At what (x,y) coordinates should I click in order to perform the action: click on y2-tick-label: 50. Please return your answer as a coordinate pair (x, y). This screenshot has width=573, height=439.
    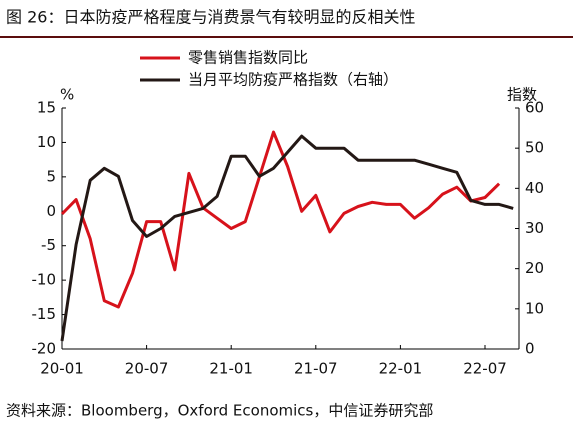
    Looking at the image, I should click on (534, 148).